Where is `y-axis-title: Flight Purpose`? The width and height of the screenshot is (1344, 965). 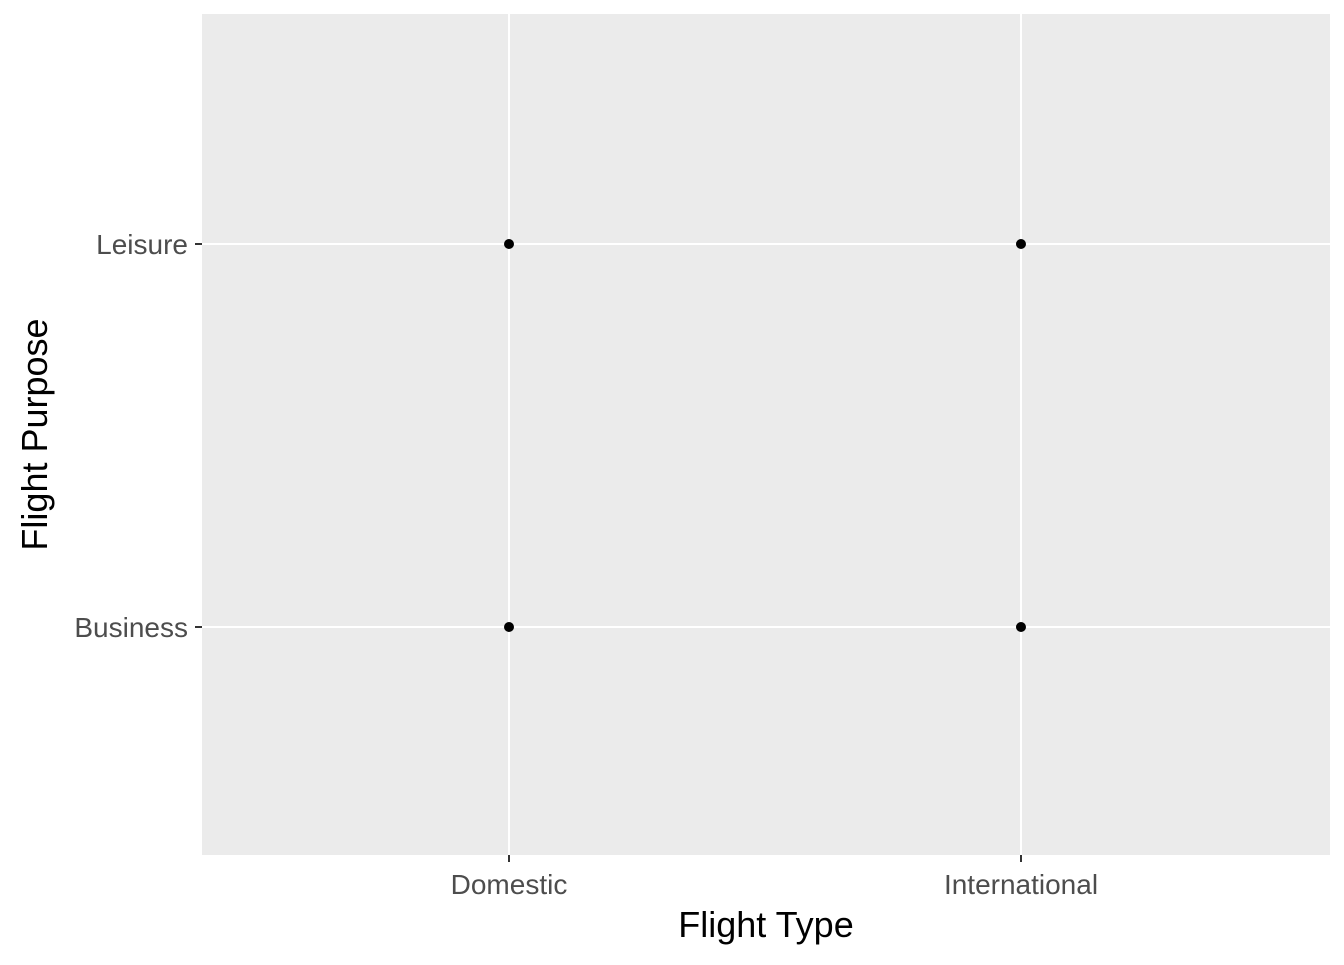 y-axis-title: Flight Purpose is located at coordinates (34, 434).